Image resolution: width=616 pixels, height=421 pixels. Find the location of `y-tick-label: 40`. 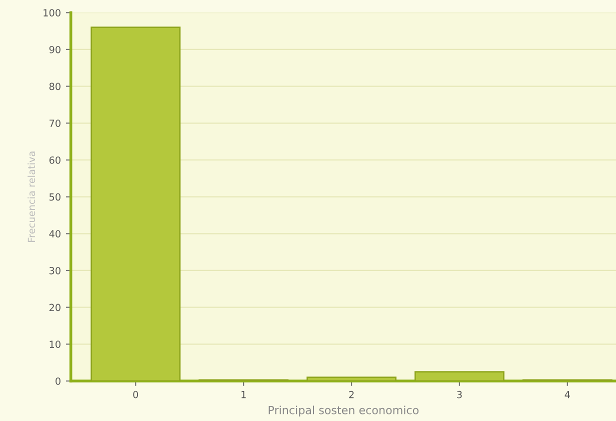

y-tick-label: 40 is located at coordinates (54, 234).